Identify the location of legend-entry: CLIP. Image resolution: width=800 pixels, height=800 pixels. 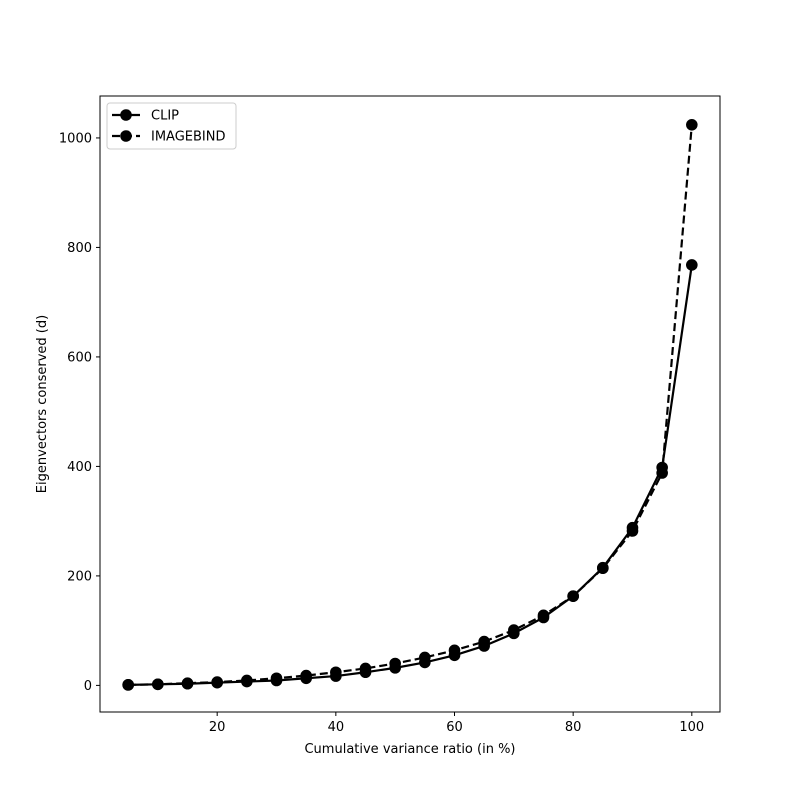
(145, 116).